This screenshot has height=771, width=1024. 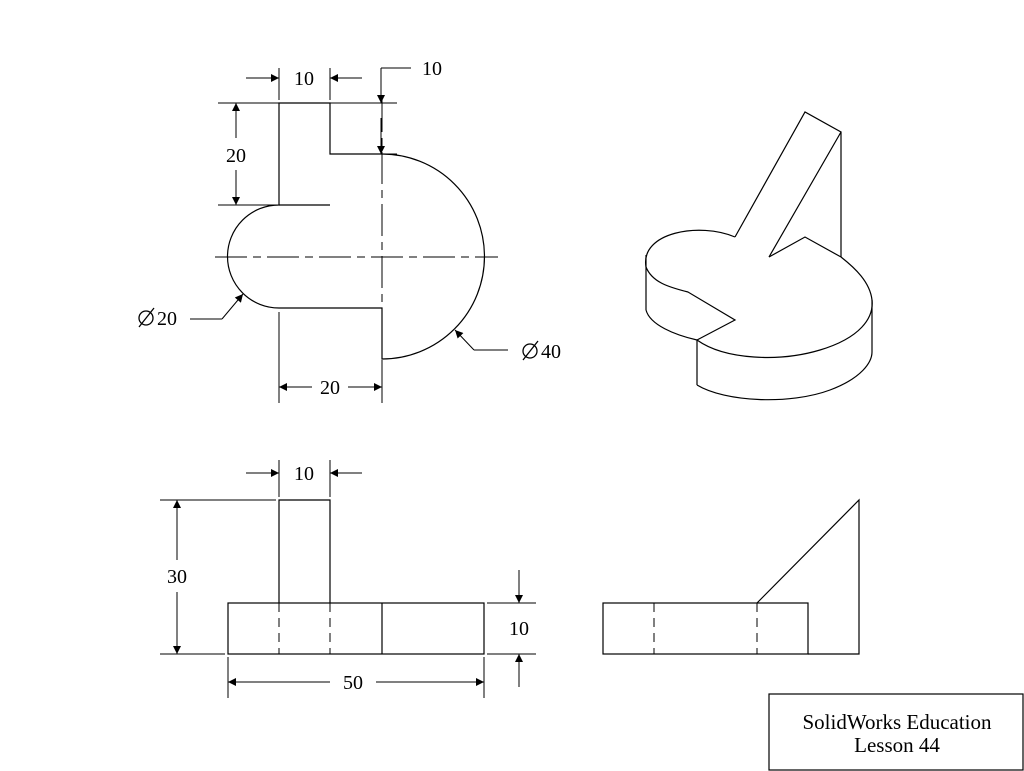 I want to click on side-view, so click(x=731, y=576).